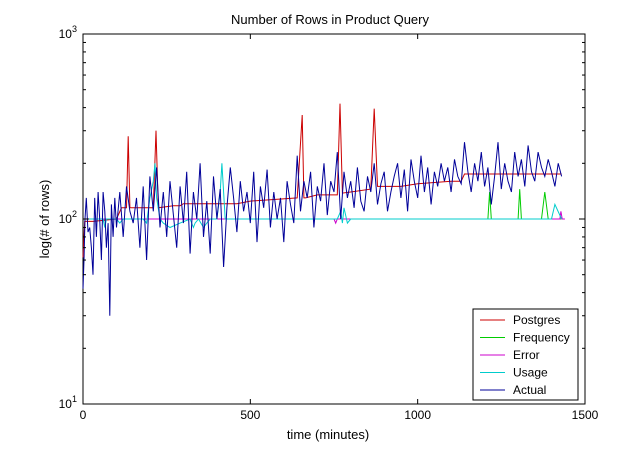 Image resolution: width=641 pixels, height=453 pixels. Describe the element at coordinates (585, 415) in the screenshot. I see `x-tick-label: 1500` at that location.